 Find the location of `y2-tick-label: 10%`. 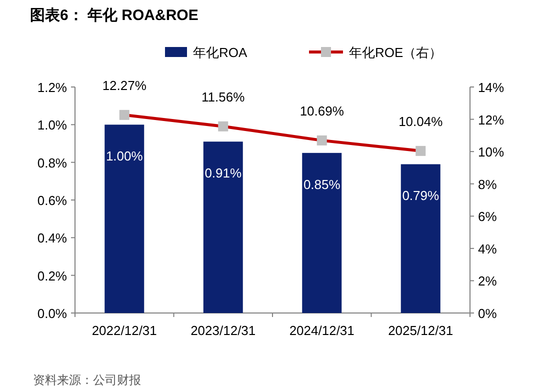

y2-tick-label: 10% is located at coordinates (491, 152).